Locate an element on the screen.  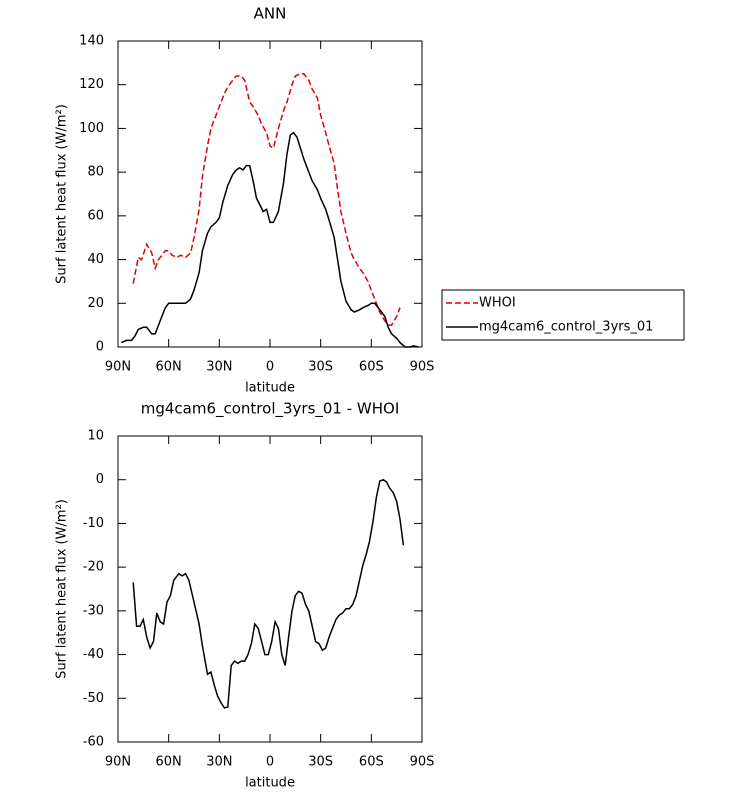
y-tick-label: -10 is located at coordinates (93, 523).